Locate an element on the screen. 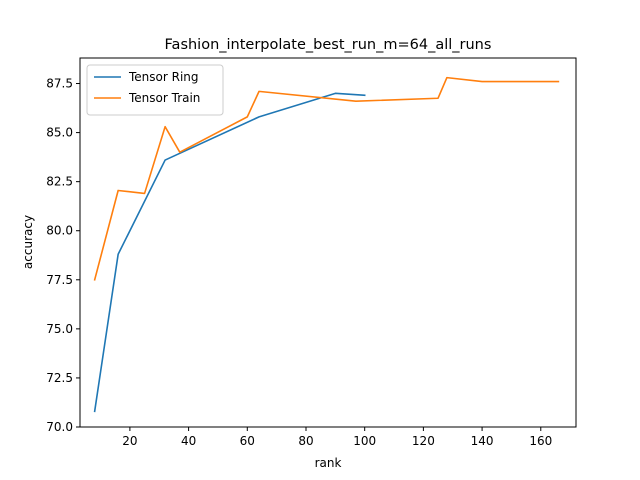  x-tick-label: 160 is located at coordinates (540, 441).